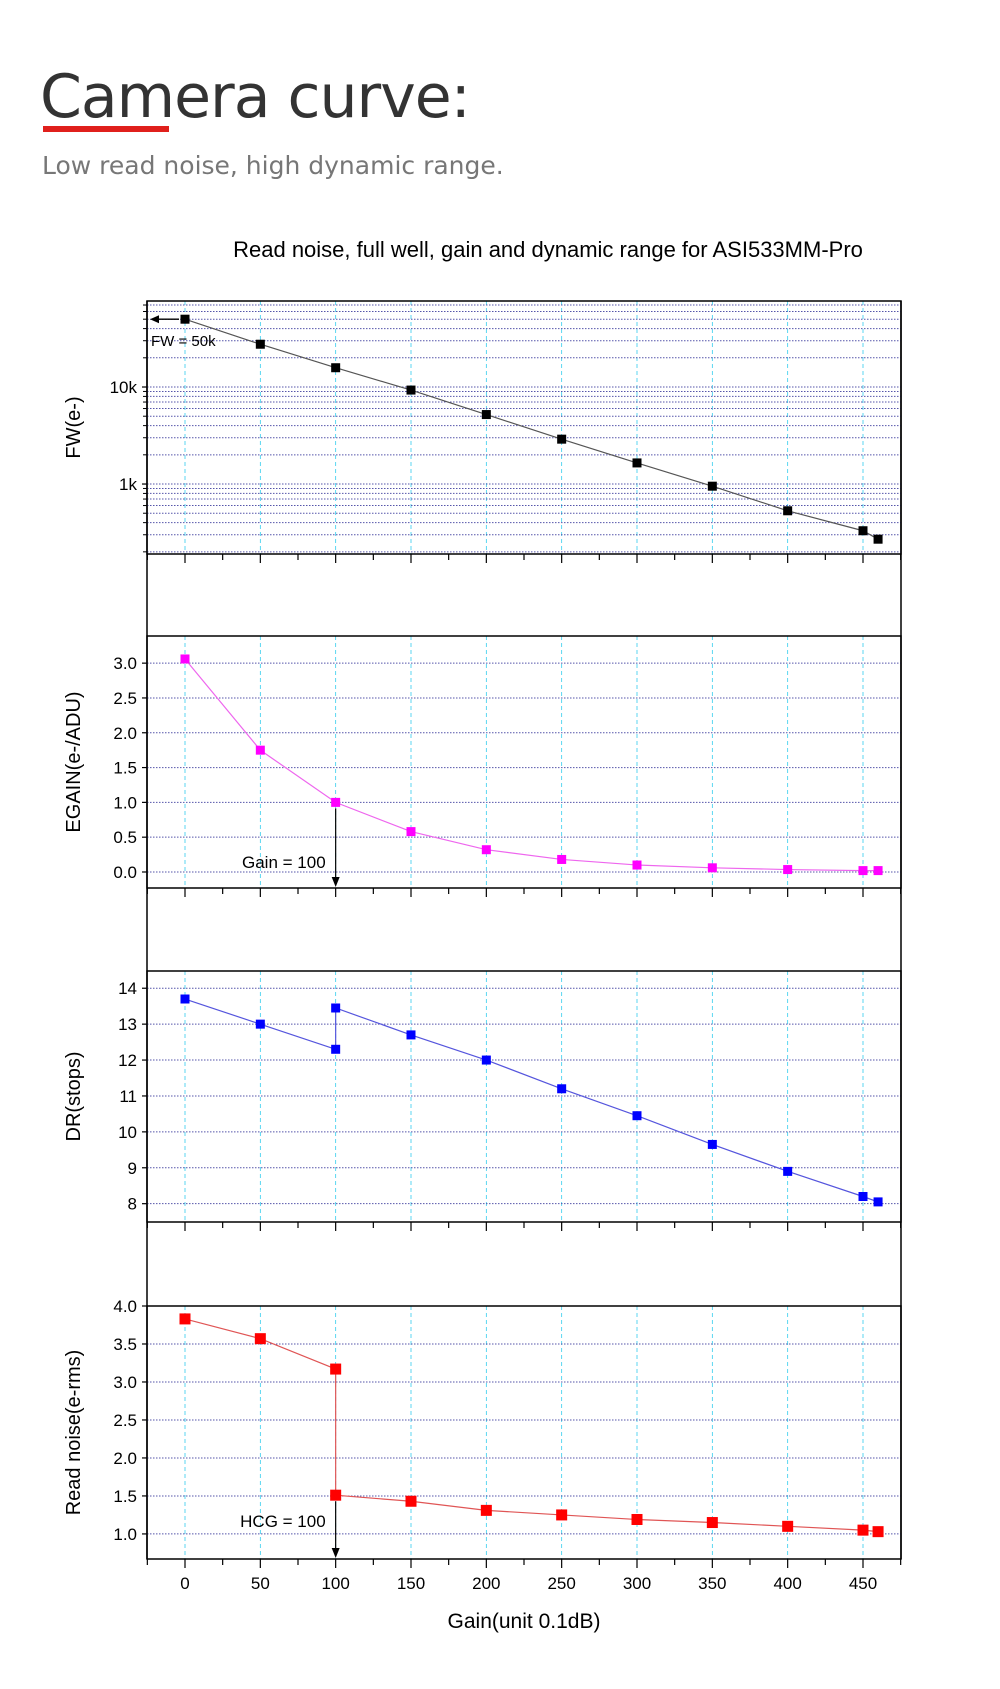 The width and height of the screenshot is (1000, 1689). What do you see at coordinates (154, 319) in the screenshot?
I see `arrow-left-icon` at bounding box center [154, 319].